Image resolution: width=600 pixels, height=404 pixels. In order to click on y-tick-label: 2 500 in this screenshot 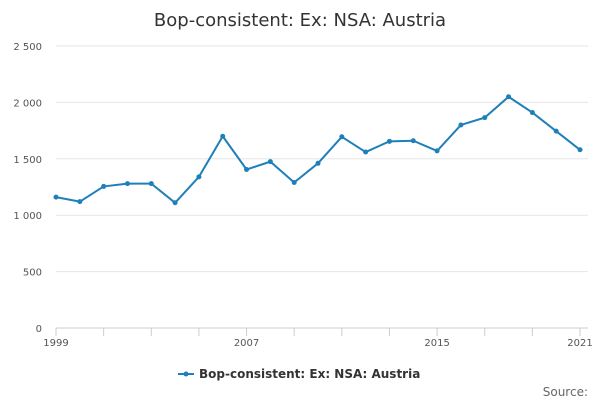, I will do `click(27, 47)`.